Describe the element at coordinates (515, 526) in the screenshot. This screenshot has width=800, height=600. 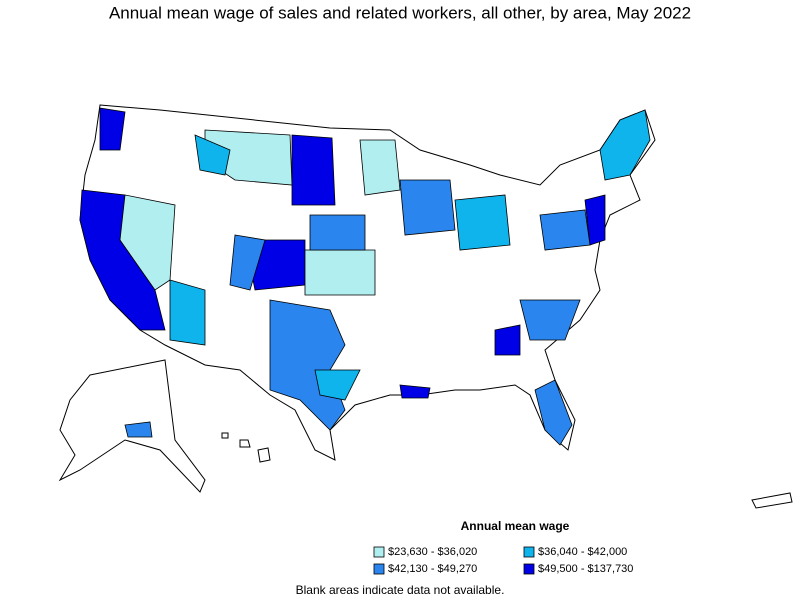
I see `legend-title: Annual mean wage` at that location.